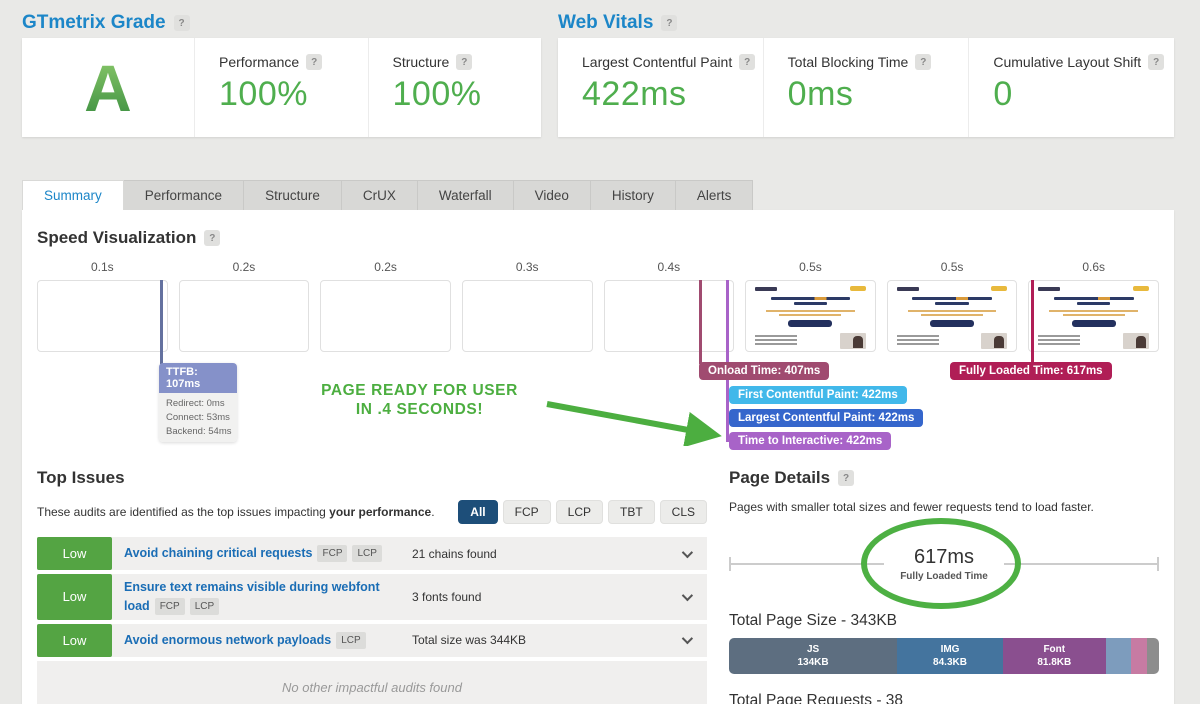  What do you see at coordinates (634, 423) in the screenshot?
I see `annotation-arrow-icon` at bounding box center [634, 423].